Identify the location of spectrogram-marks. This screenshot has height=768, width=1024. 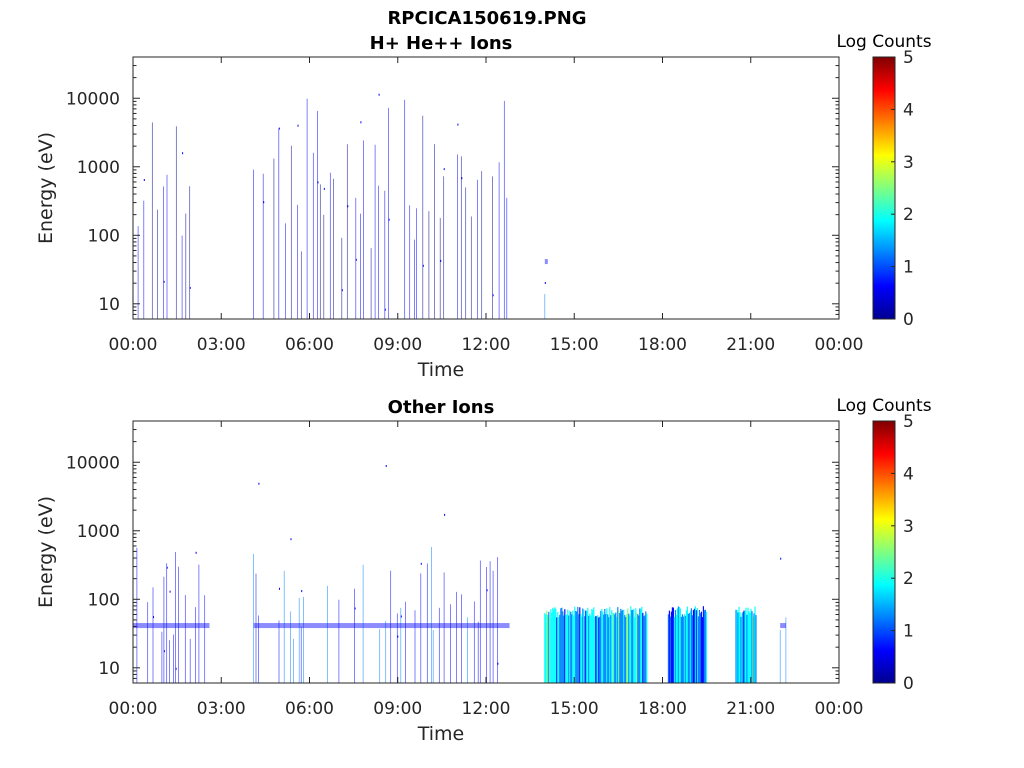
(340, 206).